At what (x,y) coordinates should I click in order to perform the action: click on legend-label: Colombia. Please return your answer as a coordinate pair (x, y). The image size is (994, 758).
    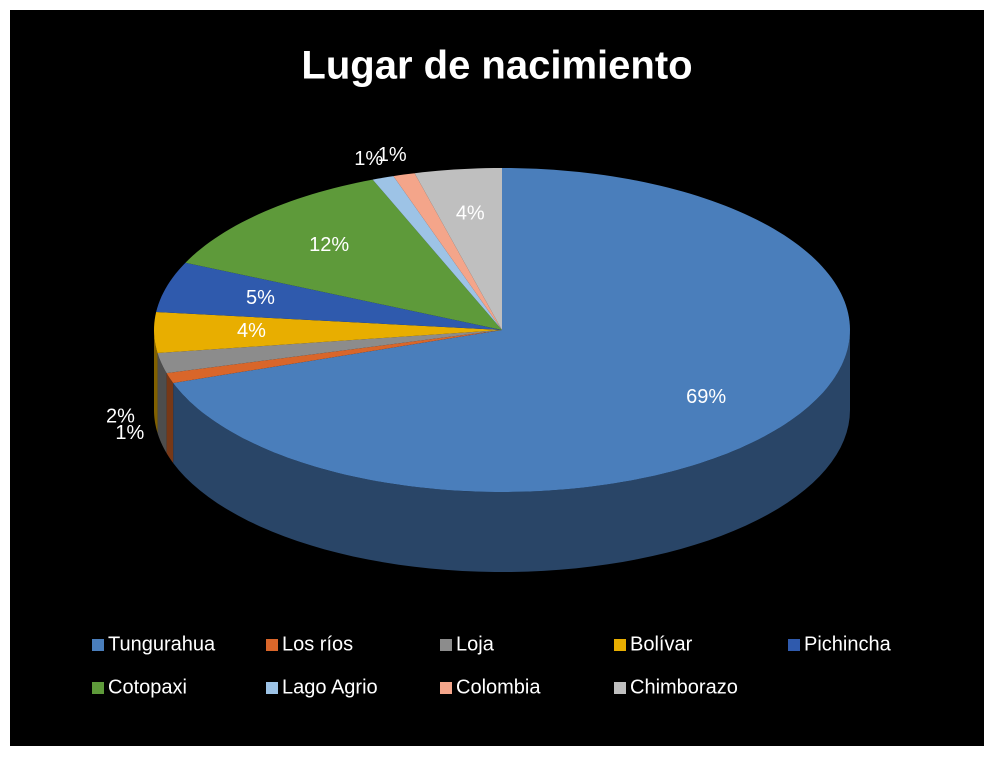
    Looking at the image, I should click on (498, 687).